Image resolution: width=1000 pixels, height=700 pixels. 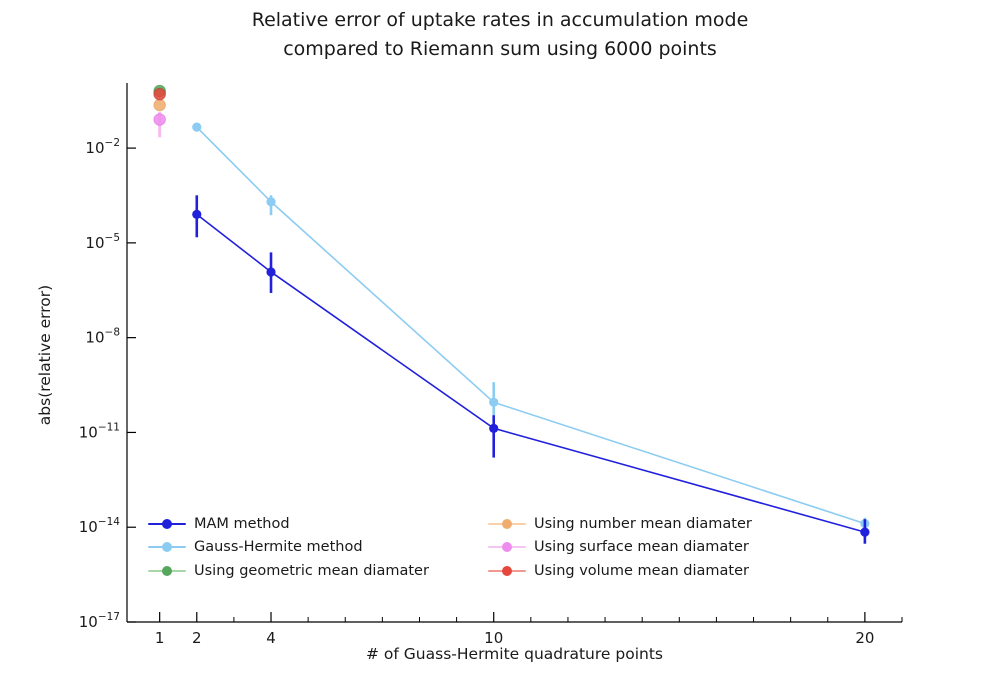 I want to click on legend-label: MAM method, so click(x=242, y=523).